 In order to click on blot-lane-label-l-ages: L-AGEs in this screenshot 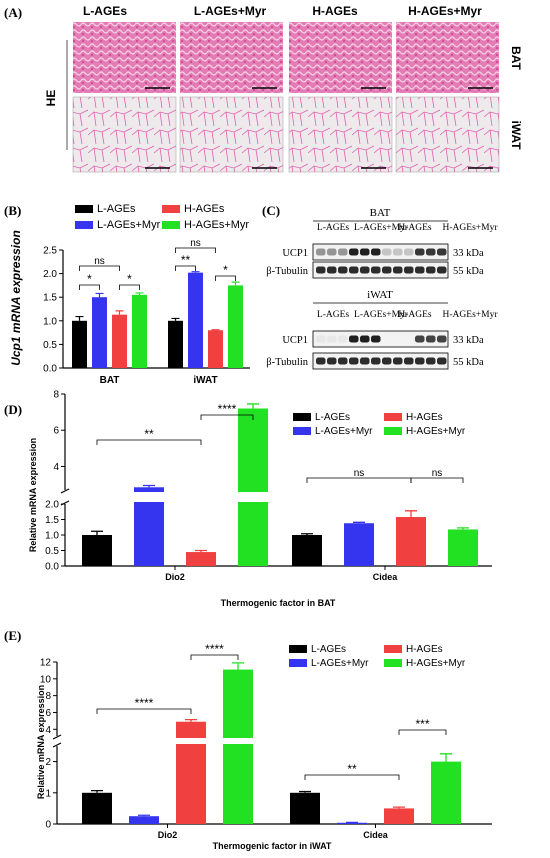, I will do `click(333, 228)`.